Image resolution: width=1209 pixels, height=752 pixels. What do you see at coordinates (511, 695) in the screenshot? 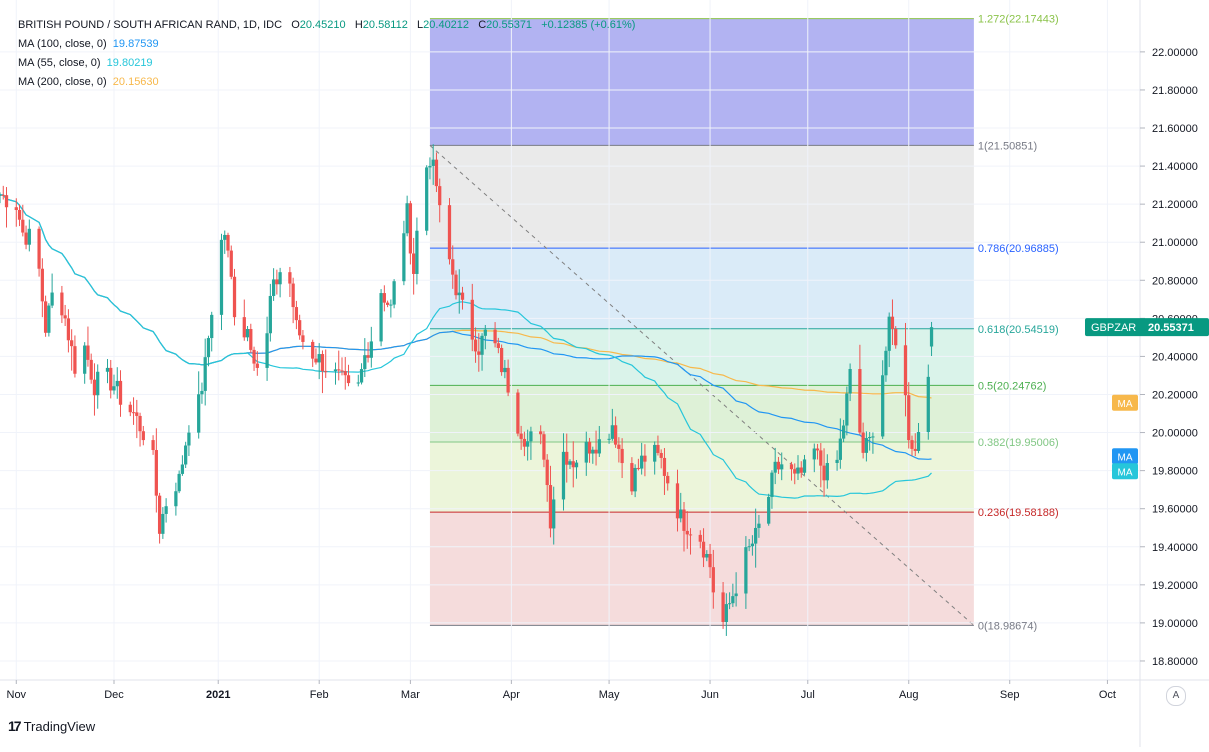
I see `x-tick-label: Apr` at bounding box center [511, 695].